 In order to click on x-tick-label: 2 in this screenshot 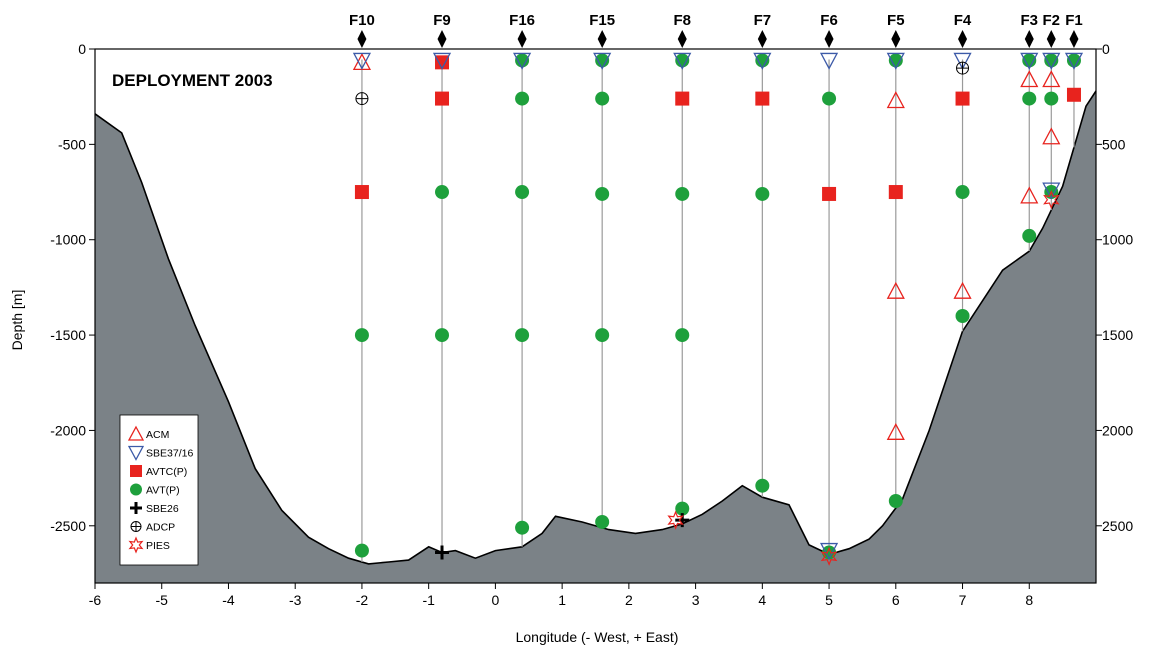, I will do `click(629, 600)`.